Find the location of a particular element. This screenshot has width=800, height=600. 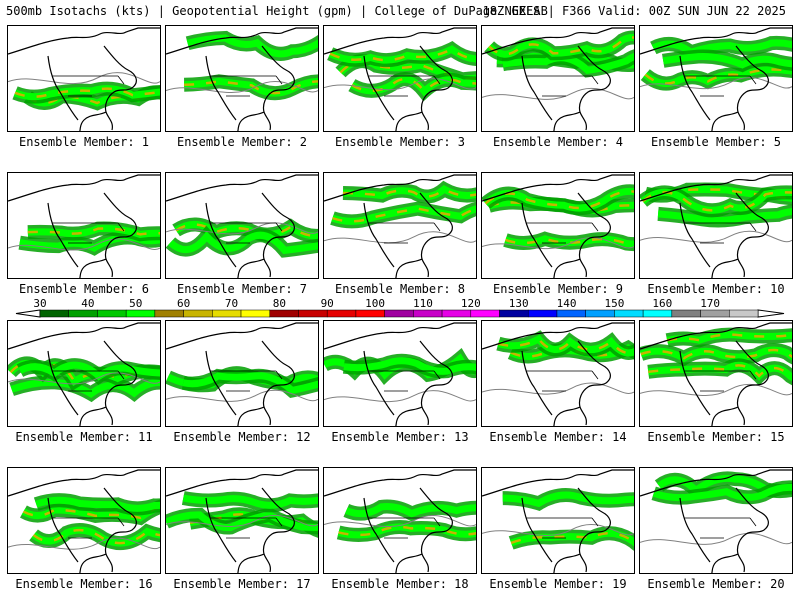

ensemble-member-label: Ensemble Member: 1 is located at coordinates (84, 142).